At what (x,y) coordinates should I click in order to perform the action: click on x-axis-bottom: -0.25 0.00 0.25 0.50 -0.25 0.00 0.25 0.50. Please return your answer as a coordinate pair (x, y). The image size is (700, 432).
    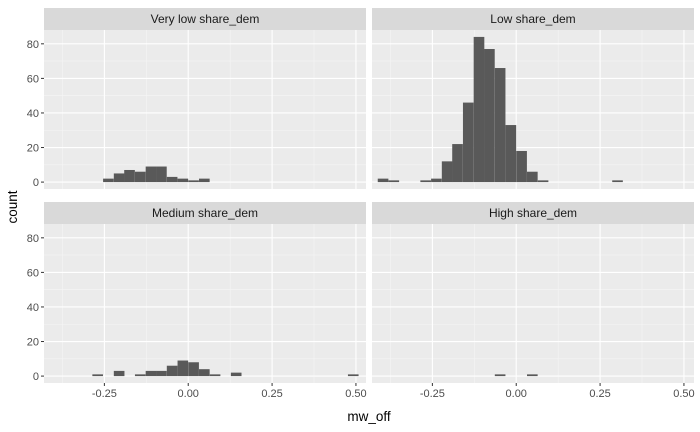
    Looking at the image, I should click on (393, 391).